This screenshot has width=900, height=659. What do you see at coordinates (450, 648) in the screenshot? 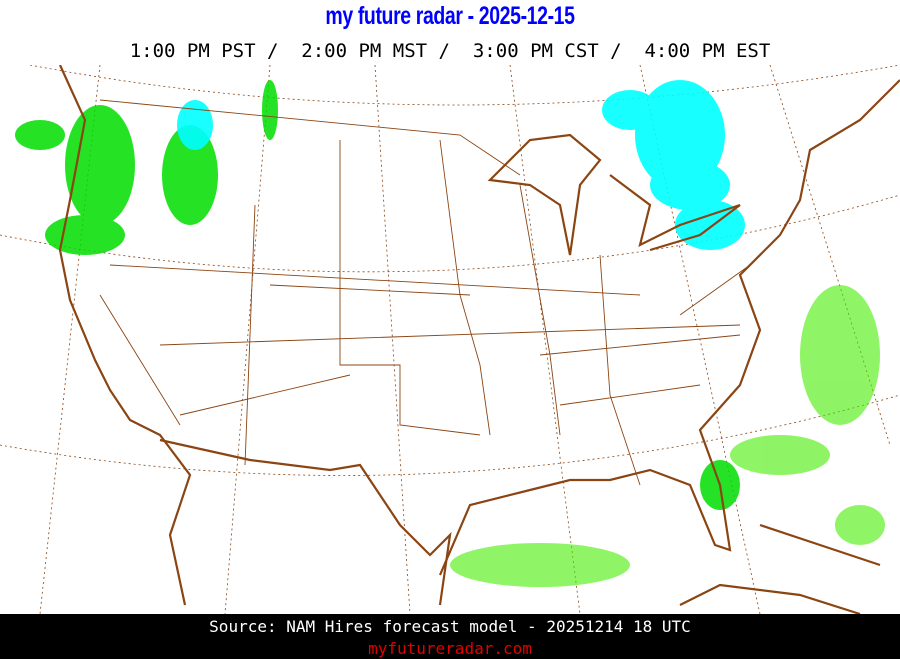
I see `site-link: myfutureradar.com` at bounding box center [450, 648].